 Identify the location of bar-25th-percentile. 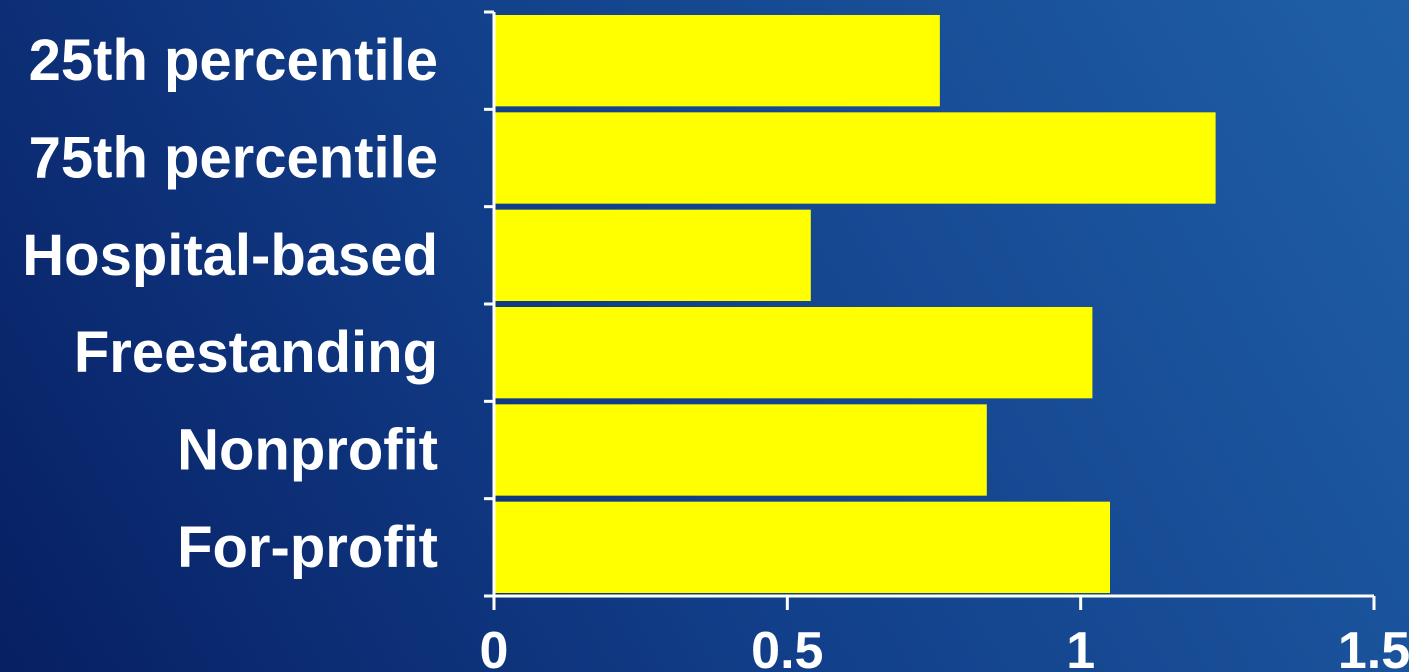
(717, 61).